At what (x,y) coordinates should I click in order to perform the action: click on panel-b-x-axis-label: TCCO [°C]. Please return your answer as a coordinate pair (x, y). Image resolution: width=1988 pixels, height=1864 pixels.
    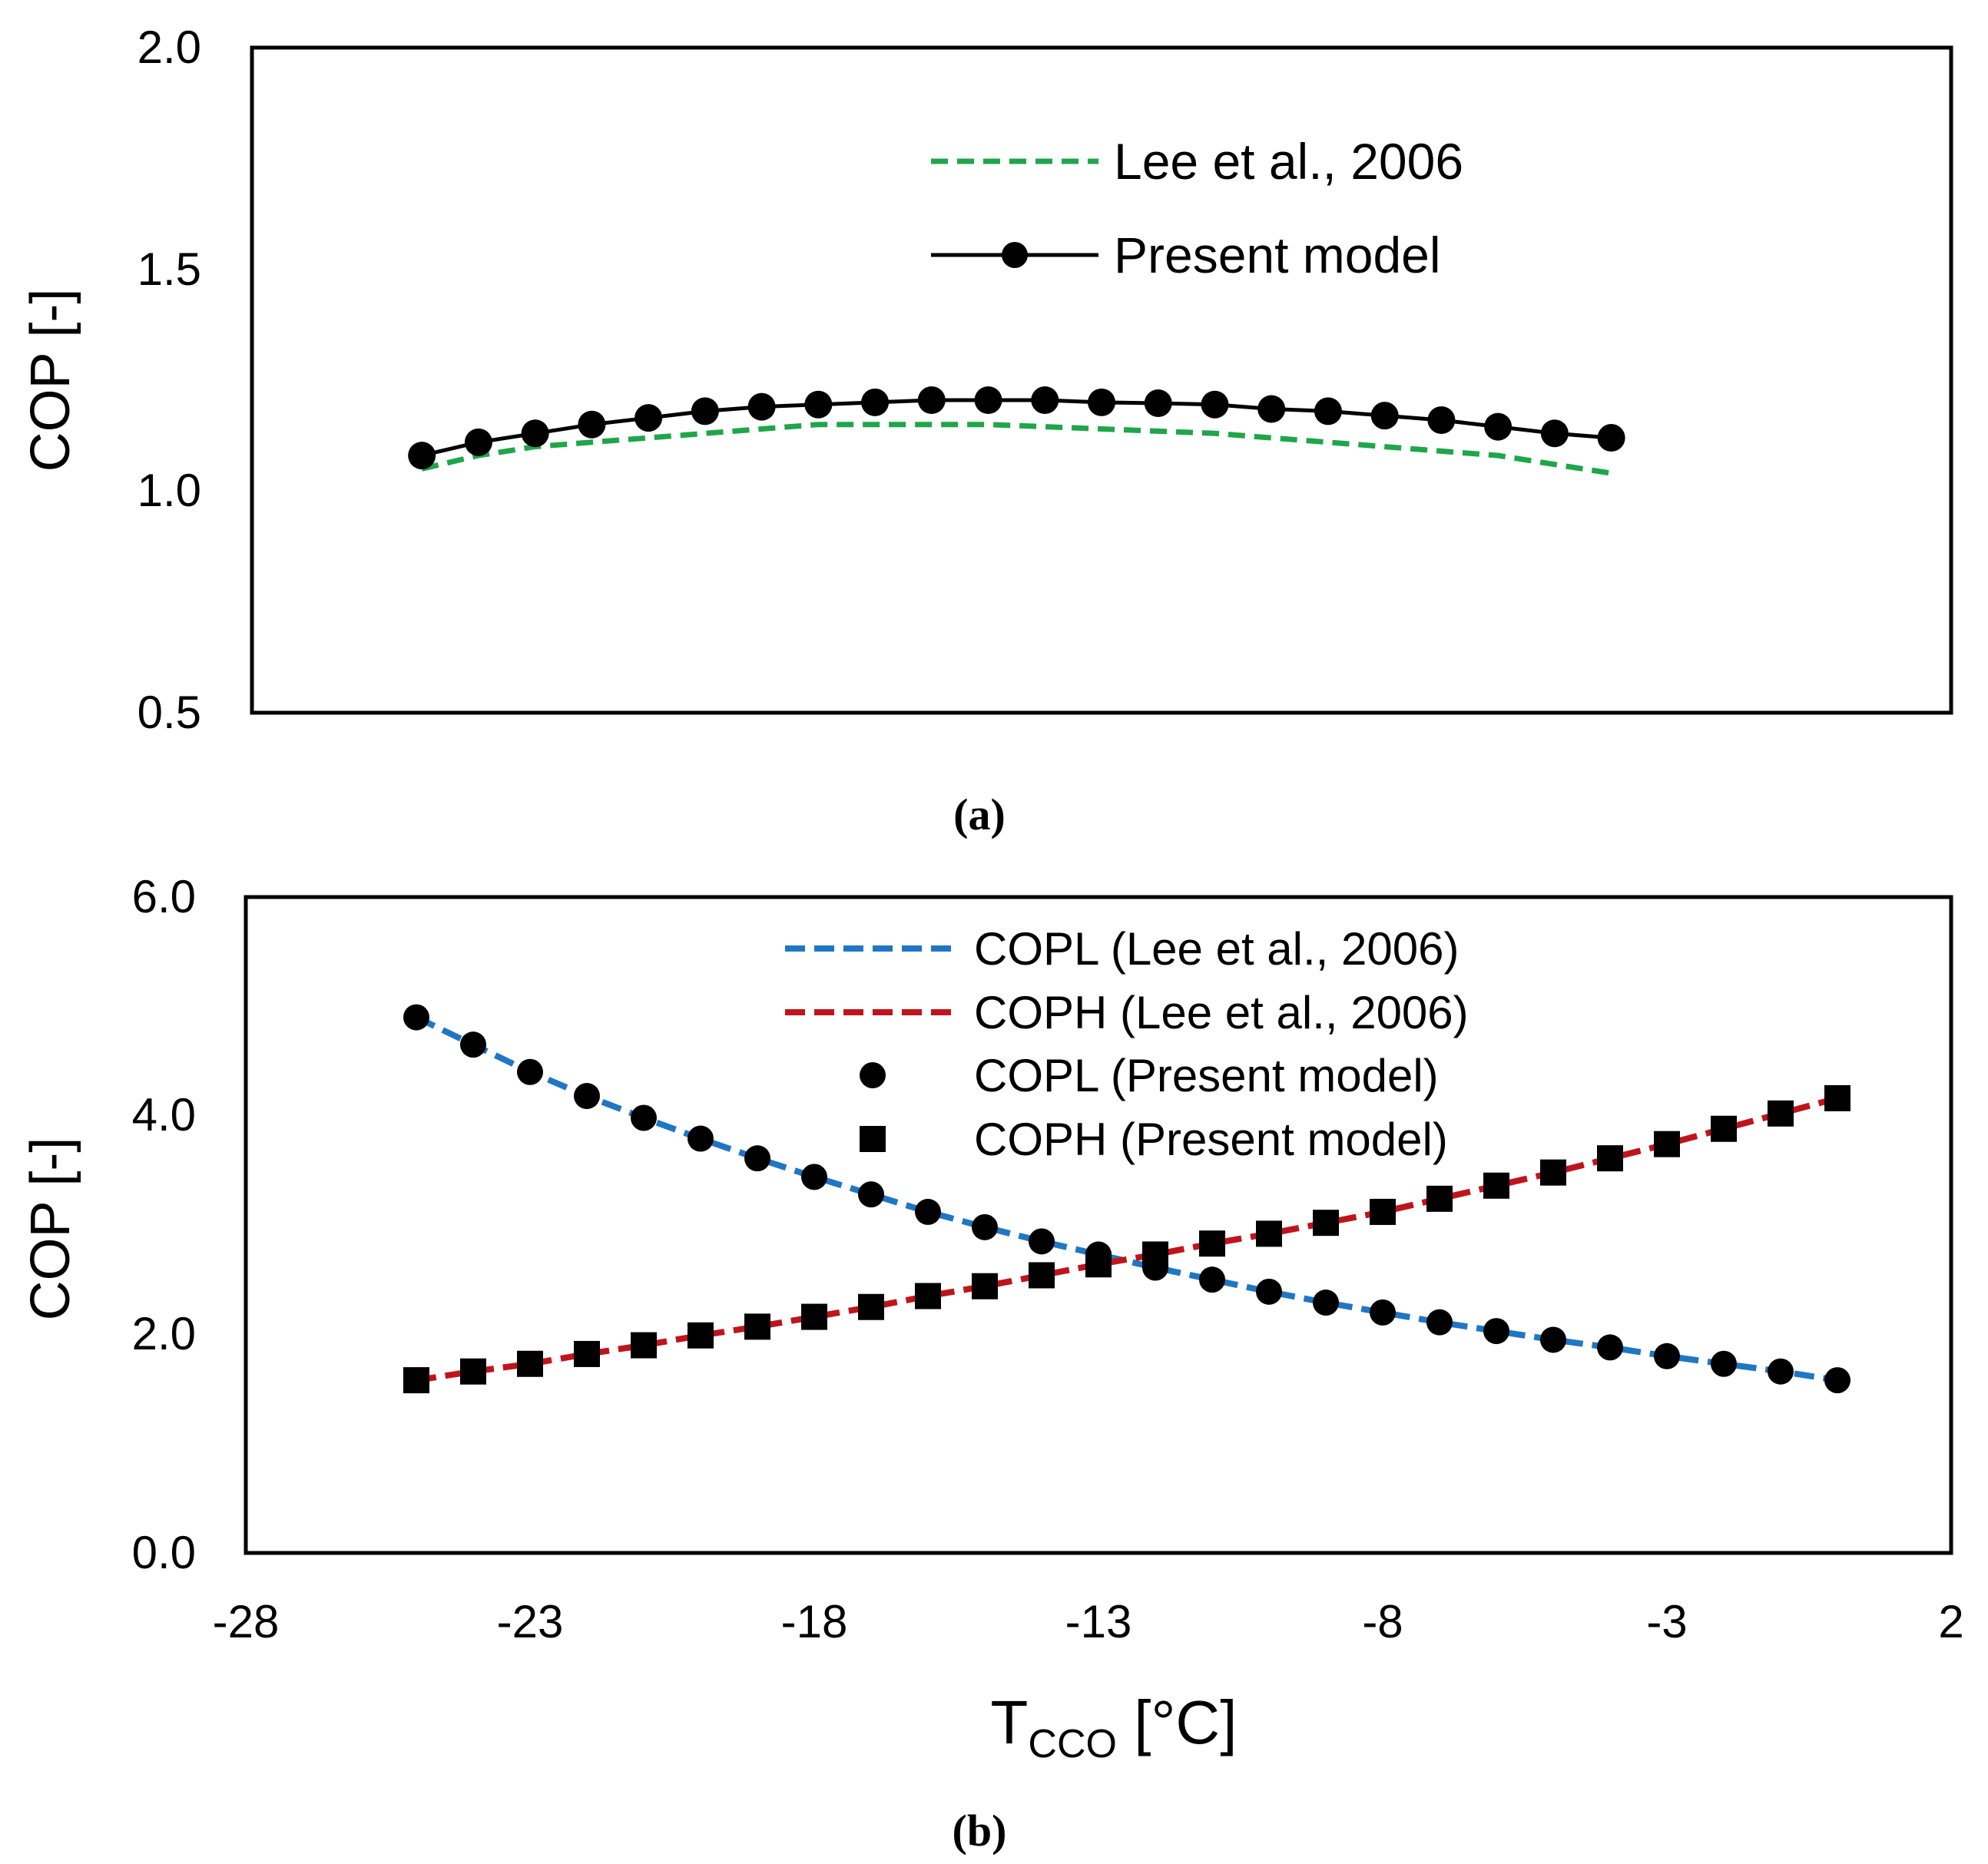
    Looking at the image, I should click on (1114, 1727).